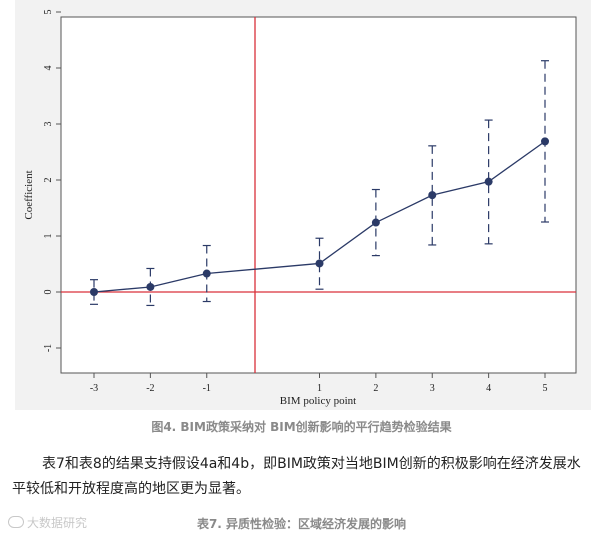 The image size is (603, 535). Describe the element at coordinates (48, 12) in the screenshot. I see `y-tick-label: 5` at that location.